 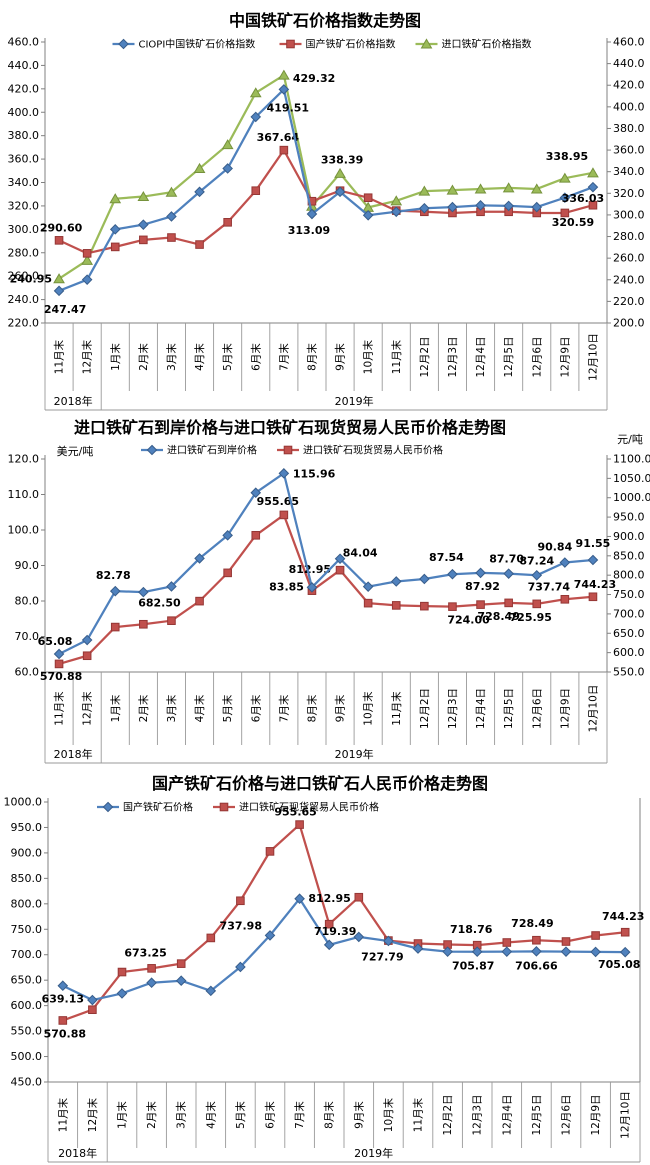 What do you see at coordinates (629, 613) in the screenshot?
I see `right-tick-label: 700.0` at bounding box center [629, 613].